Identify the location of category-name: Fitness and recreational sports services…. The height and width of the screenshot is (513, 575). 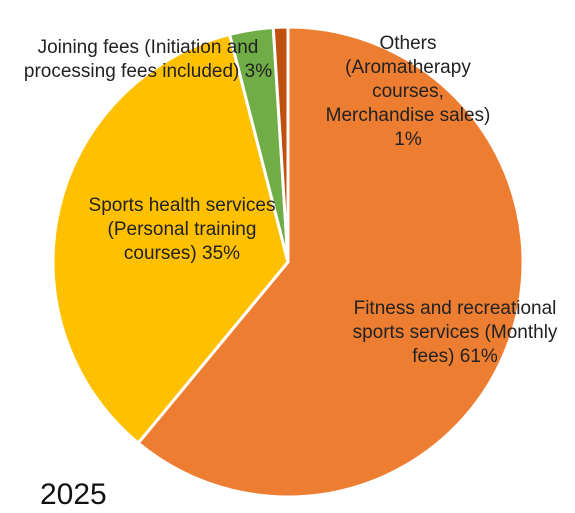
(455, 332).